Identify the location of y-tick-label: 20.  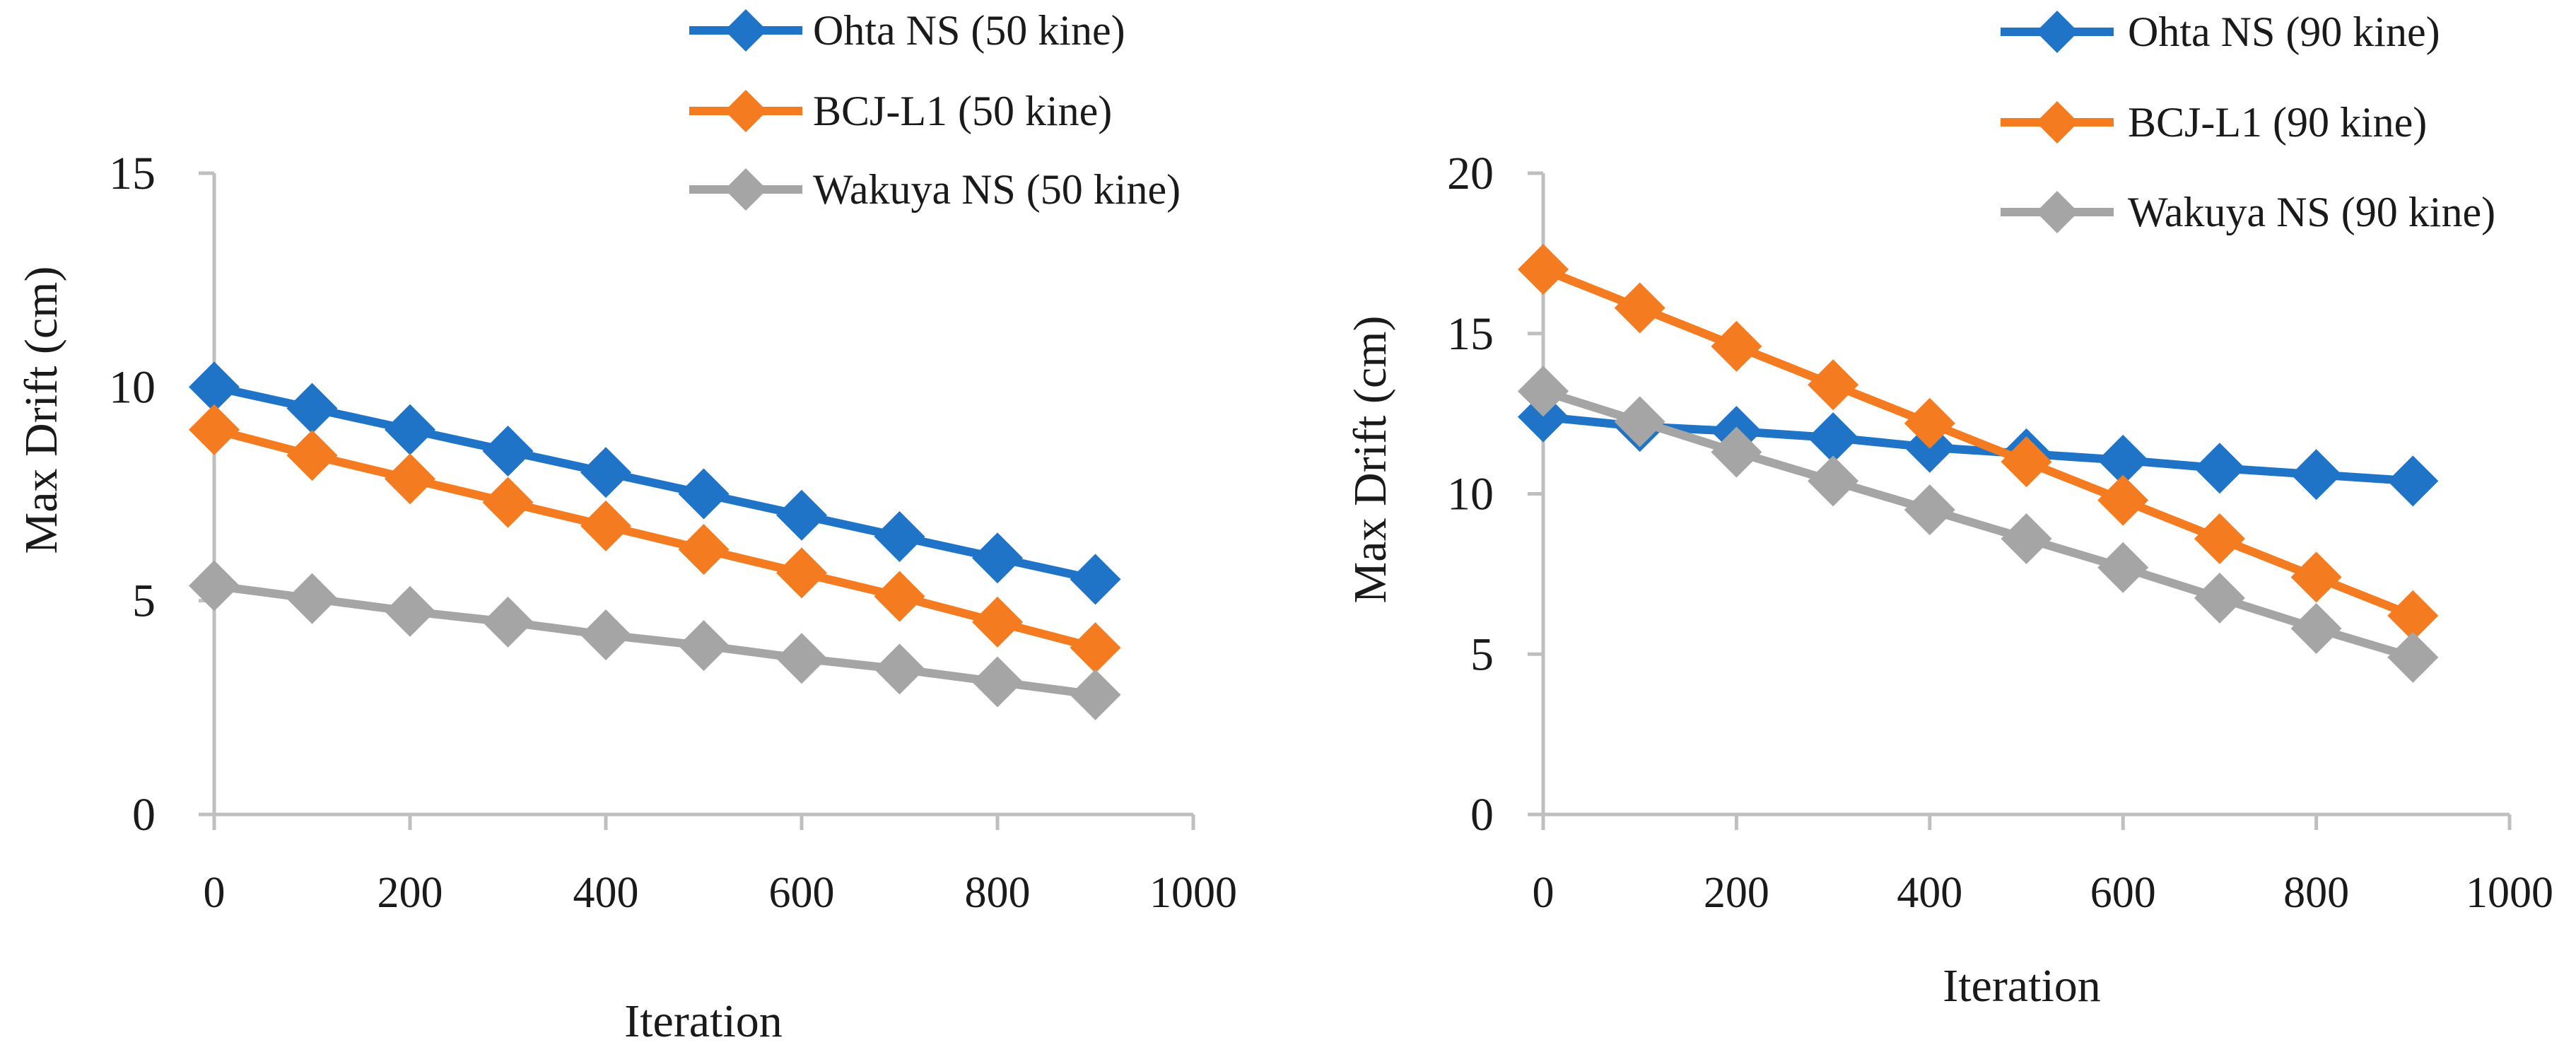
(1470, 174).